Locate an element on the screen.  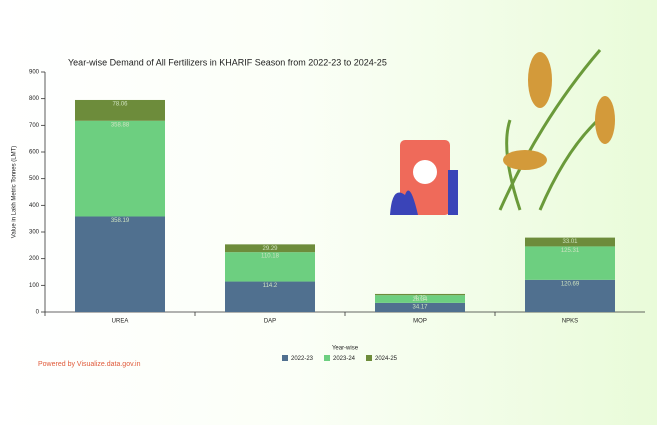
x-tick-label: MOP is located at coordinates (420, 322).